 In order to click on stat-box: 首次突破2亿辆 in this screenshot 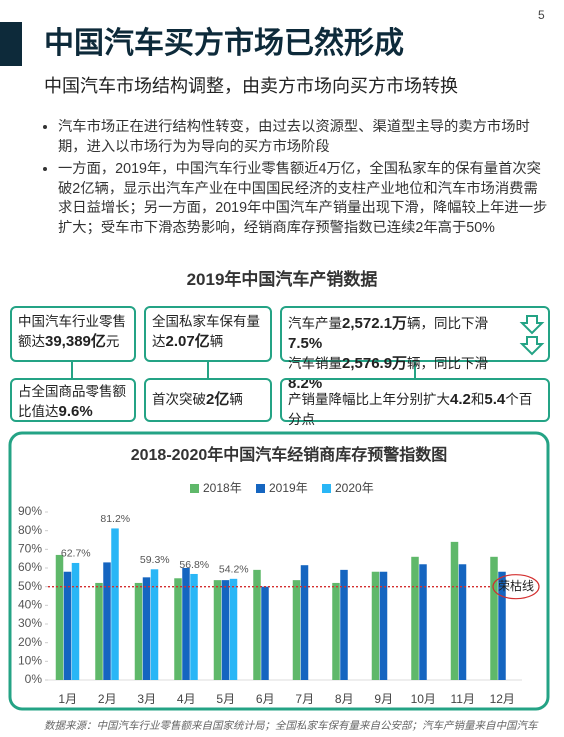, I will do `click(208, 400)`.